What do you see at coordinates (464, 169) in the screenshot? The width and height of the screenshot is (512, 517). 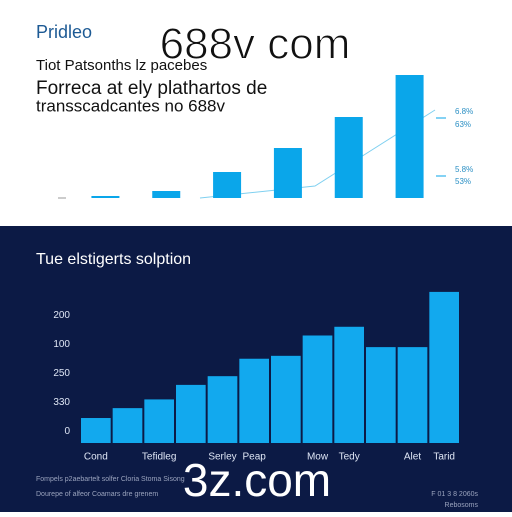 I see `annotation: 5.8%` at bounding box center [464, 169].